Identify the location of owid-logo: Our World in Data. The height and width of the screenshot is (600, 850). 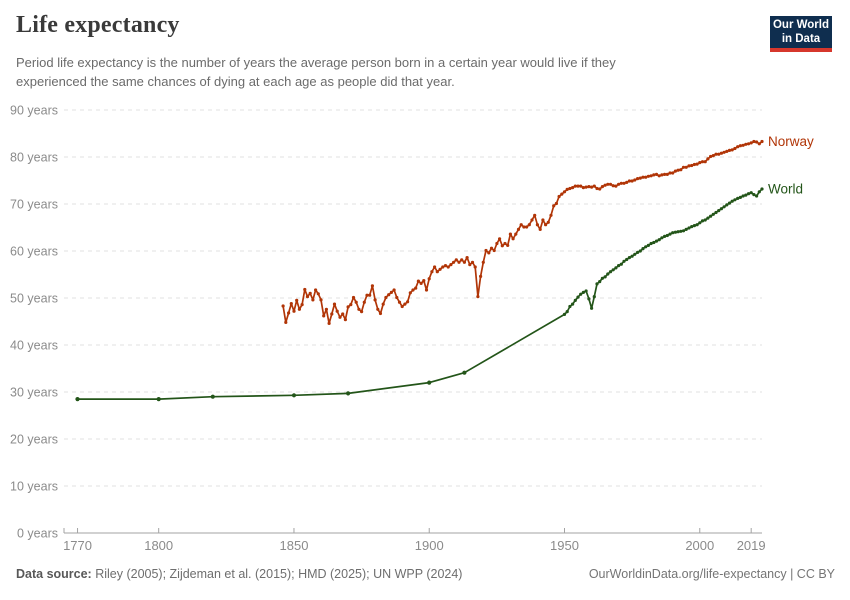
(801, 34).